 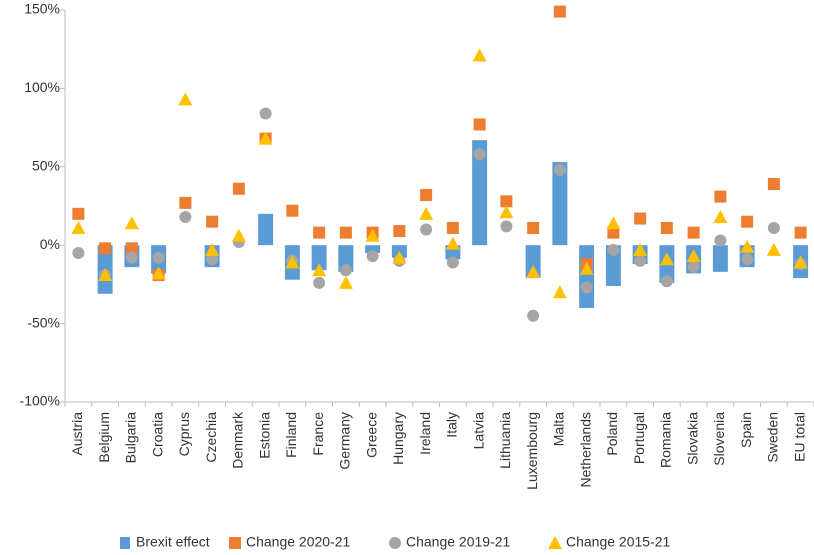 What do you see at coordinates (532, 451) in the screenshot?
I see `x-tick-label: Luxembourg` at bounding box center [532, 451].